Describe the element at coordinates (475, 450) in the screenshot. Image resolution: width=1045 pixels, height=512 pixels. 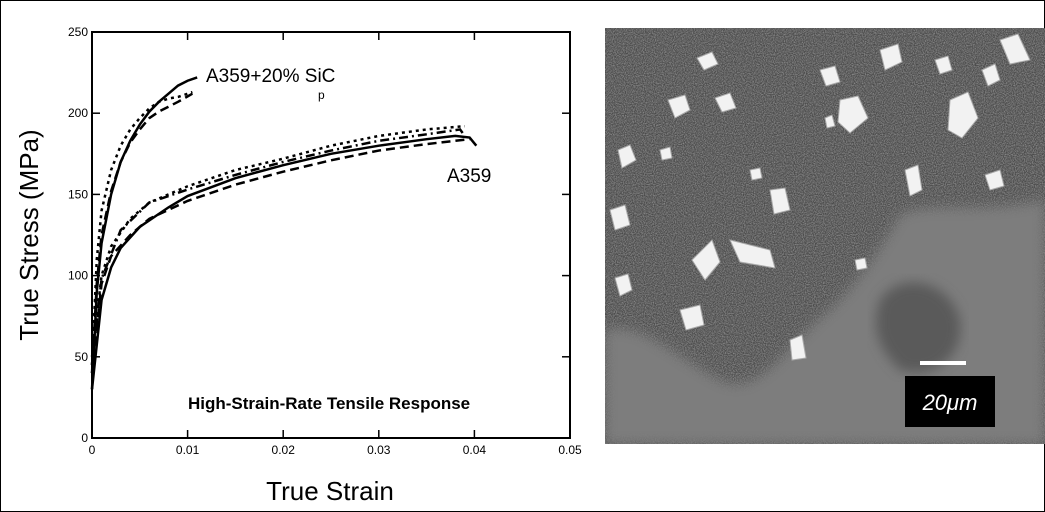
I see `x-tick-label: 0.04` at that location.